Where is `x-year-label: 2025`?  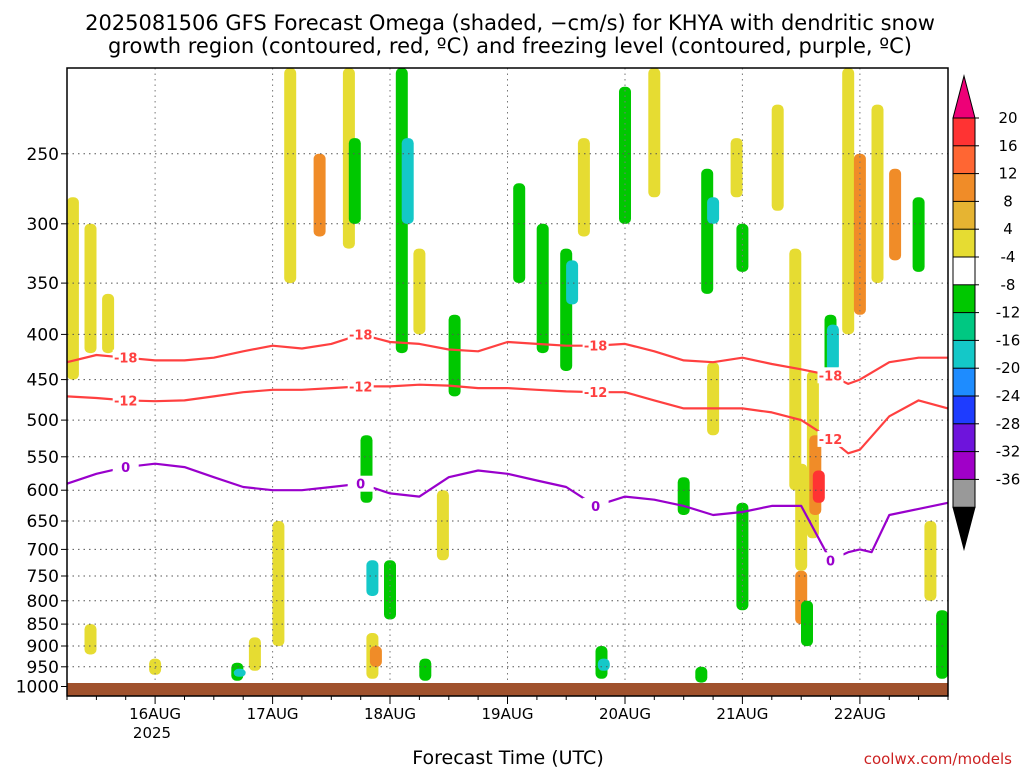
x-year-label: 2025 is located at coordinates (152, 733).